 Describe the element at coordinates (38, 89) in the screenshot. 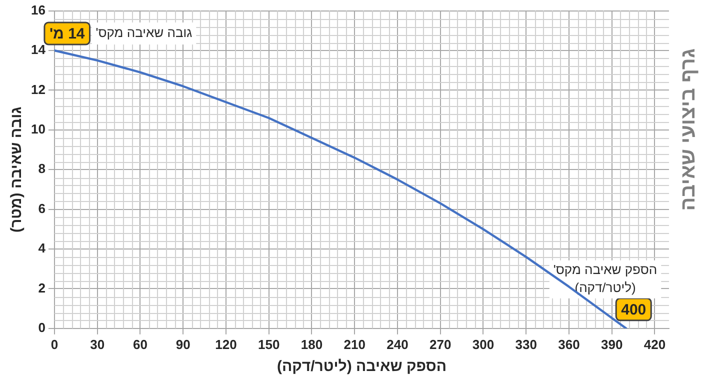

I see `y-tick-label: 12` at that location.